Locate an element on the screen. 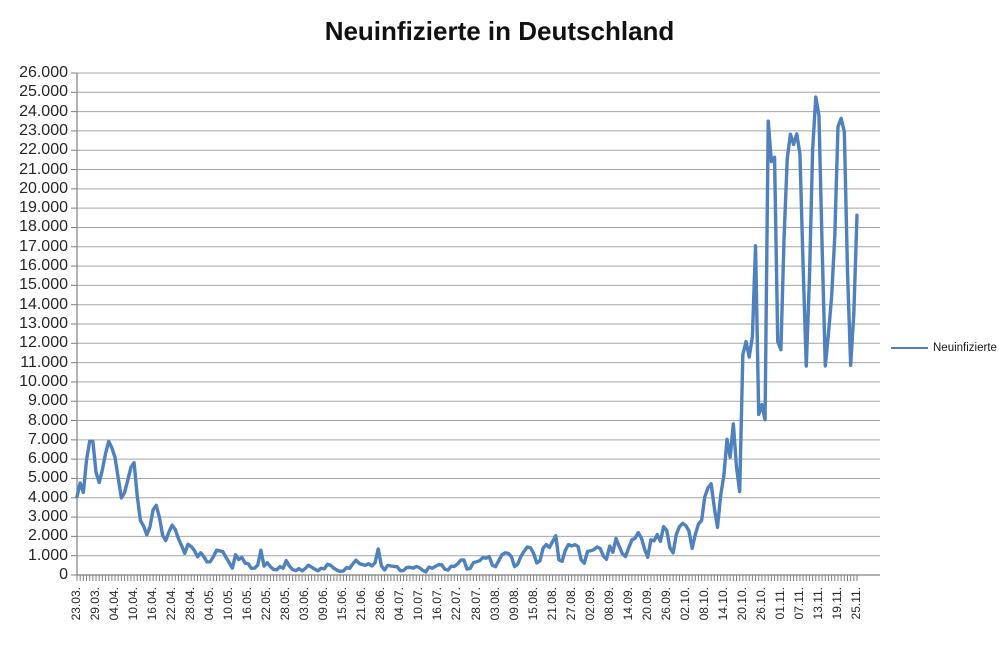 Image resolution: width=999 pixels, height=649 pixels. x-axis-tick-label: 09.08. is located at coordinates (513, 604).